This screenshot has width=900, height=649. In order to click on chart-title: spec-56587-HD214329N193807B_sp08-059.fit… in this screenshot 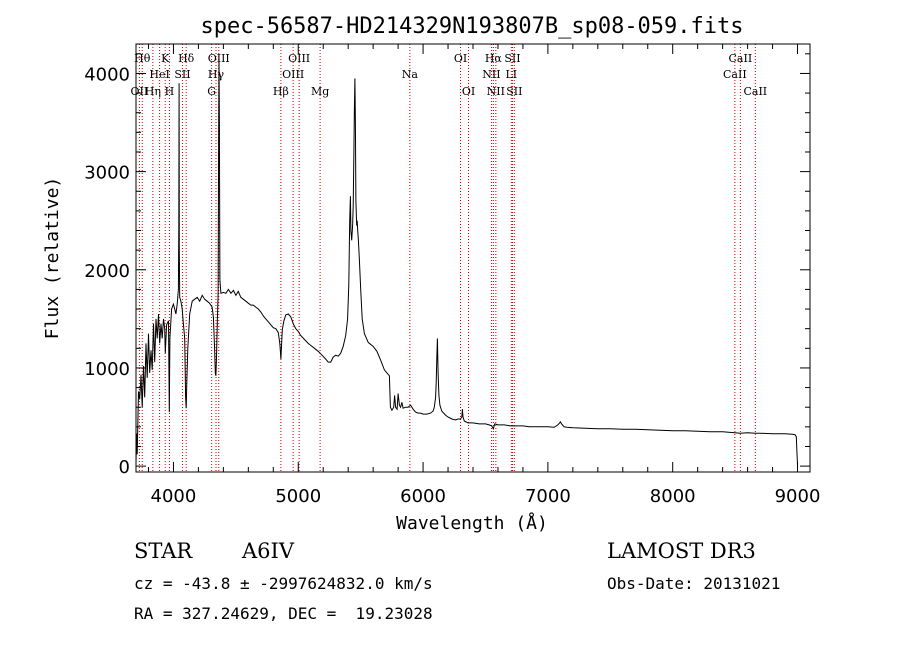, I will do `click(471, 26)`.